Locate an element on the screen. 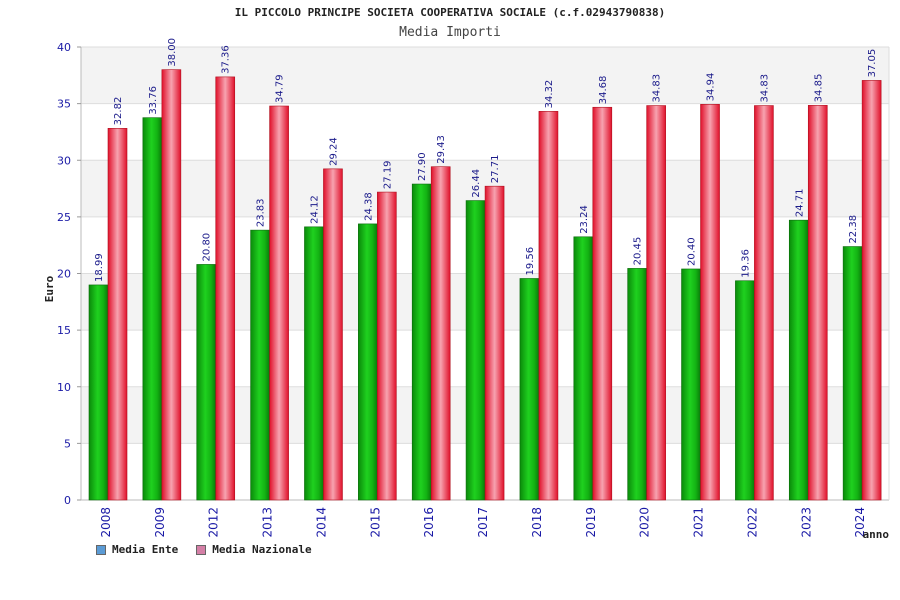  data-label-media-nazionale-2015: 27.19 is located at coordinates (387, 174).